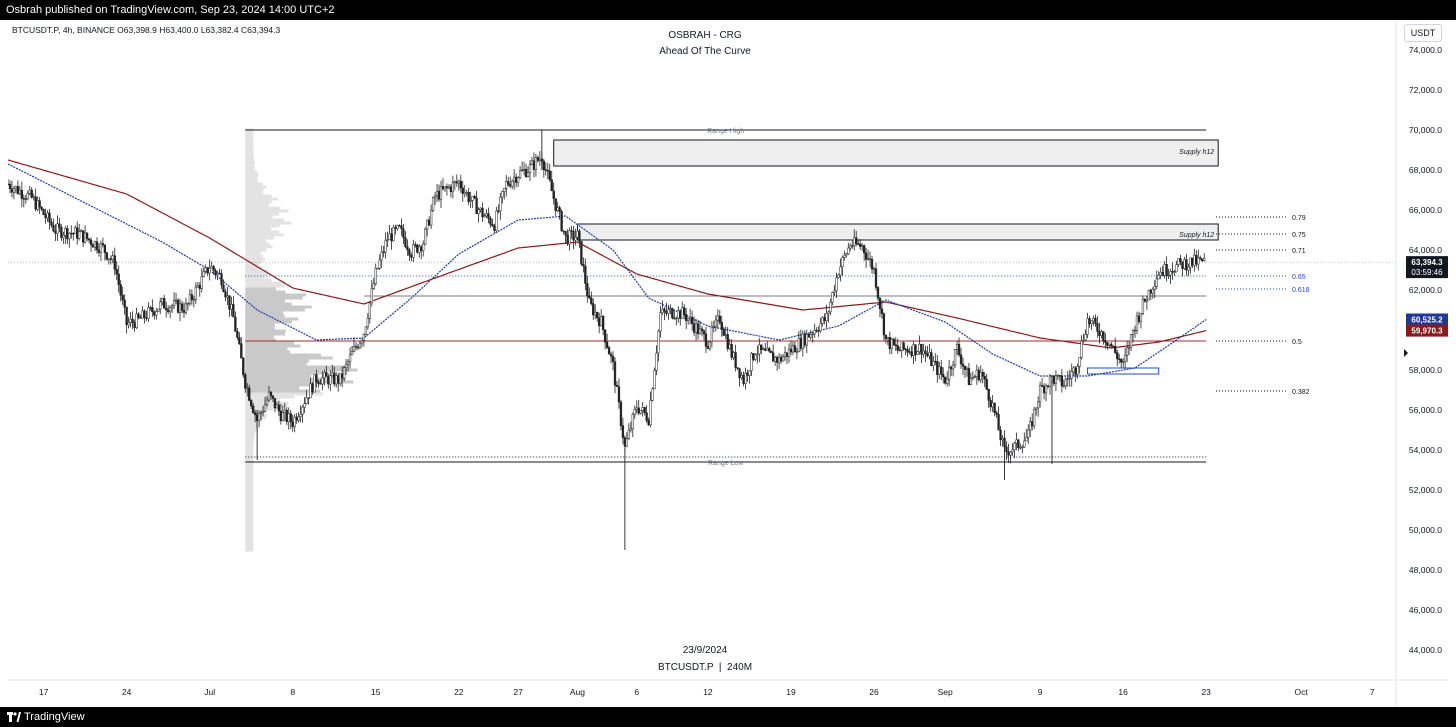 The width and height of the screenshot is (1456, 727). What do you see at coordinates (1425, 250) in the screenshot?
I see `y-tick-label: 64,000.0` at bounding box center [1425, 250].